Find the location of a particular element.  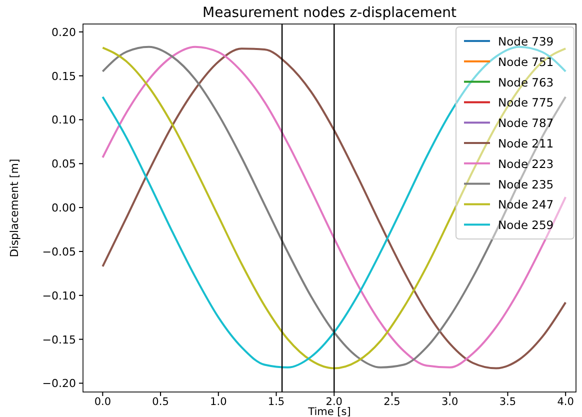

legend-label: Node 223 is located at coordinates (526, 163).